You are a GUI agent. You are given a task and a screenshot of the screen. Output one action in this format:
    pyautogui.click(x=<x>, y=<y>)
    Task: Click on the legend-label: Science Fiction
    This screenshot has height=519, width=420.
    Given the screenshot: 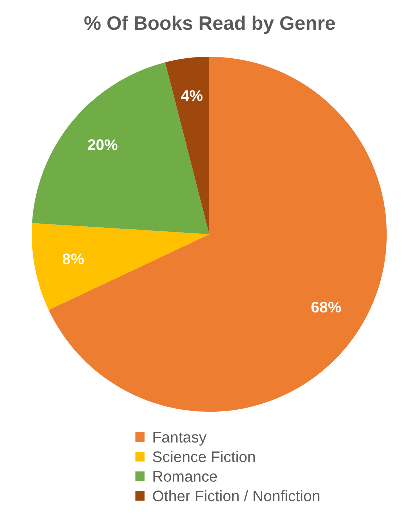 What is the action you would take?
    pyautogui.click(x=204, y=456)
    